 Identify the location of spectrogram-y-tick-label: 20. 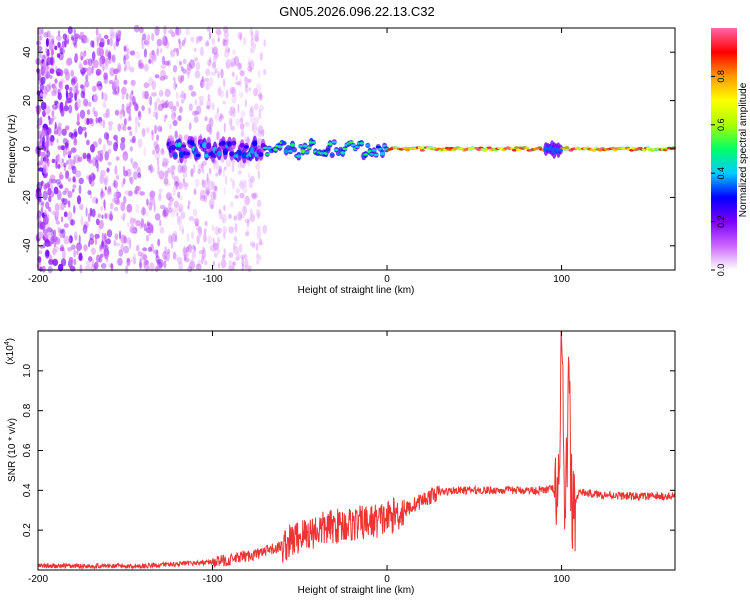
(27, 101).